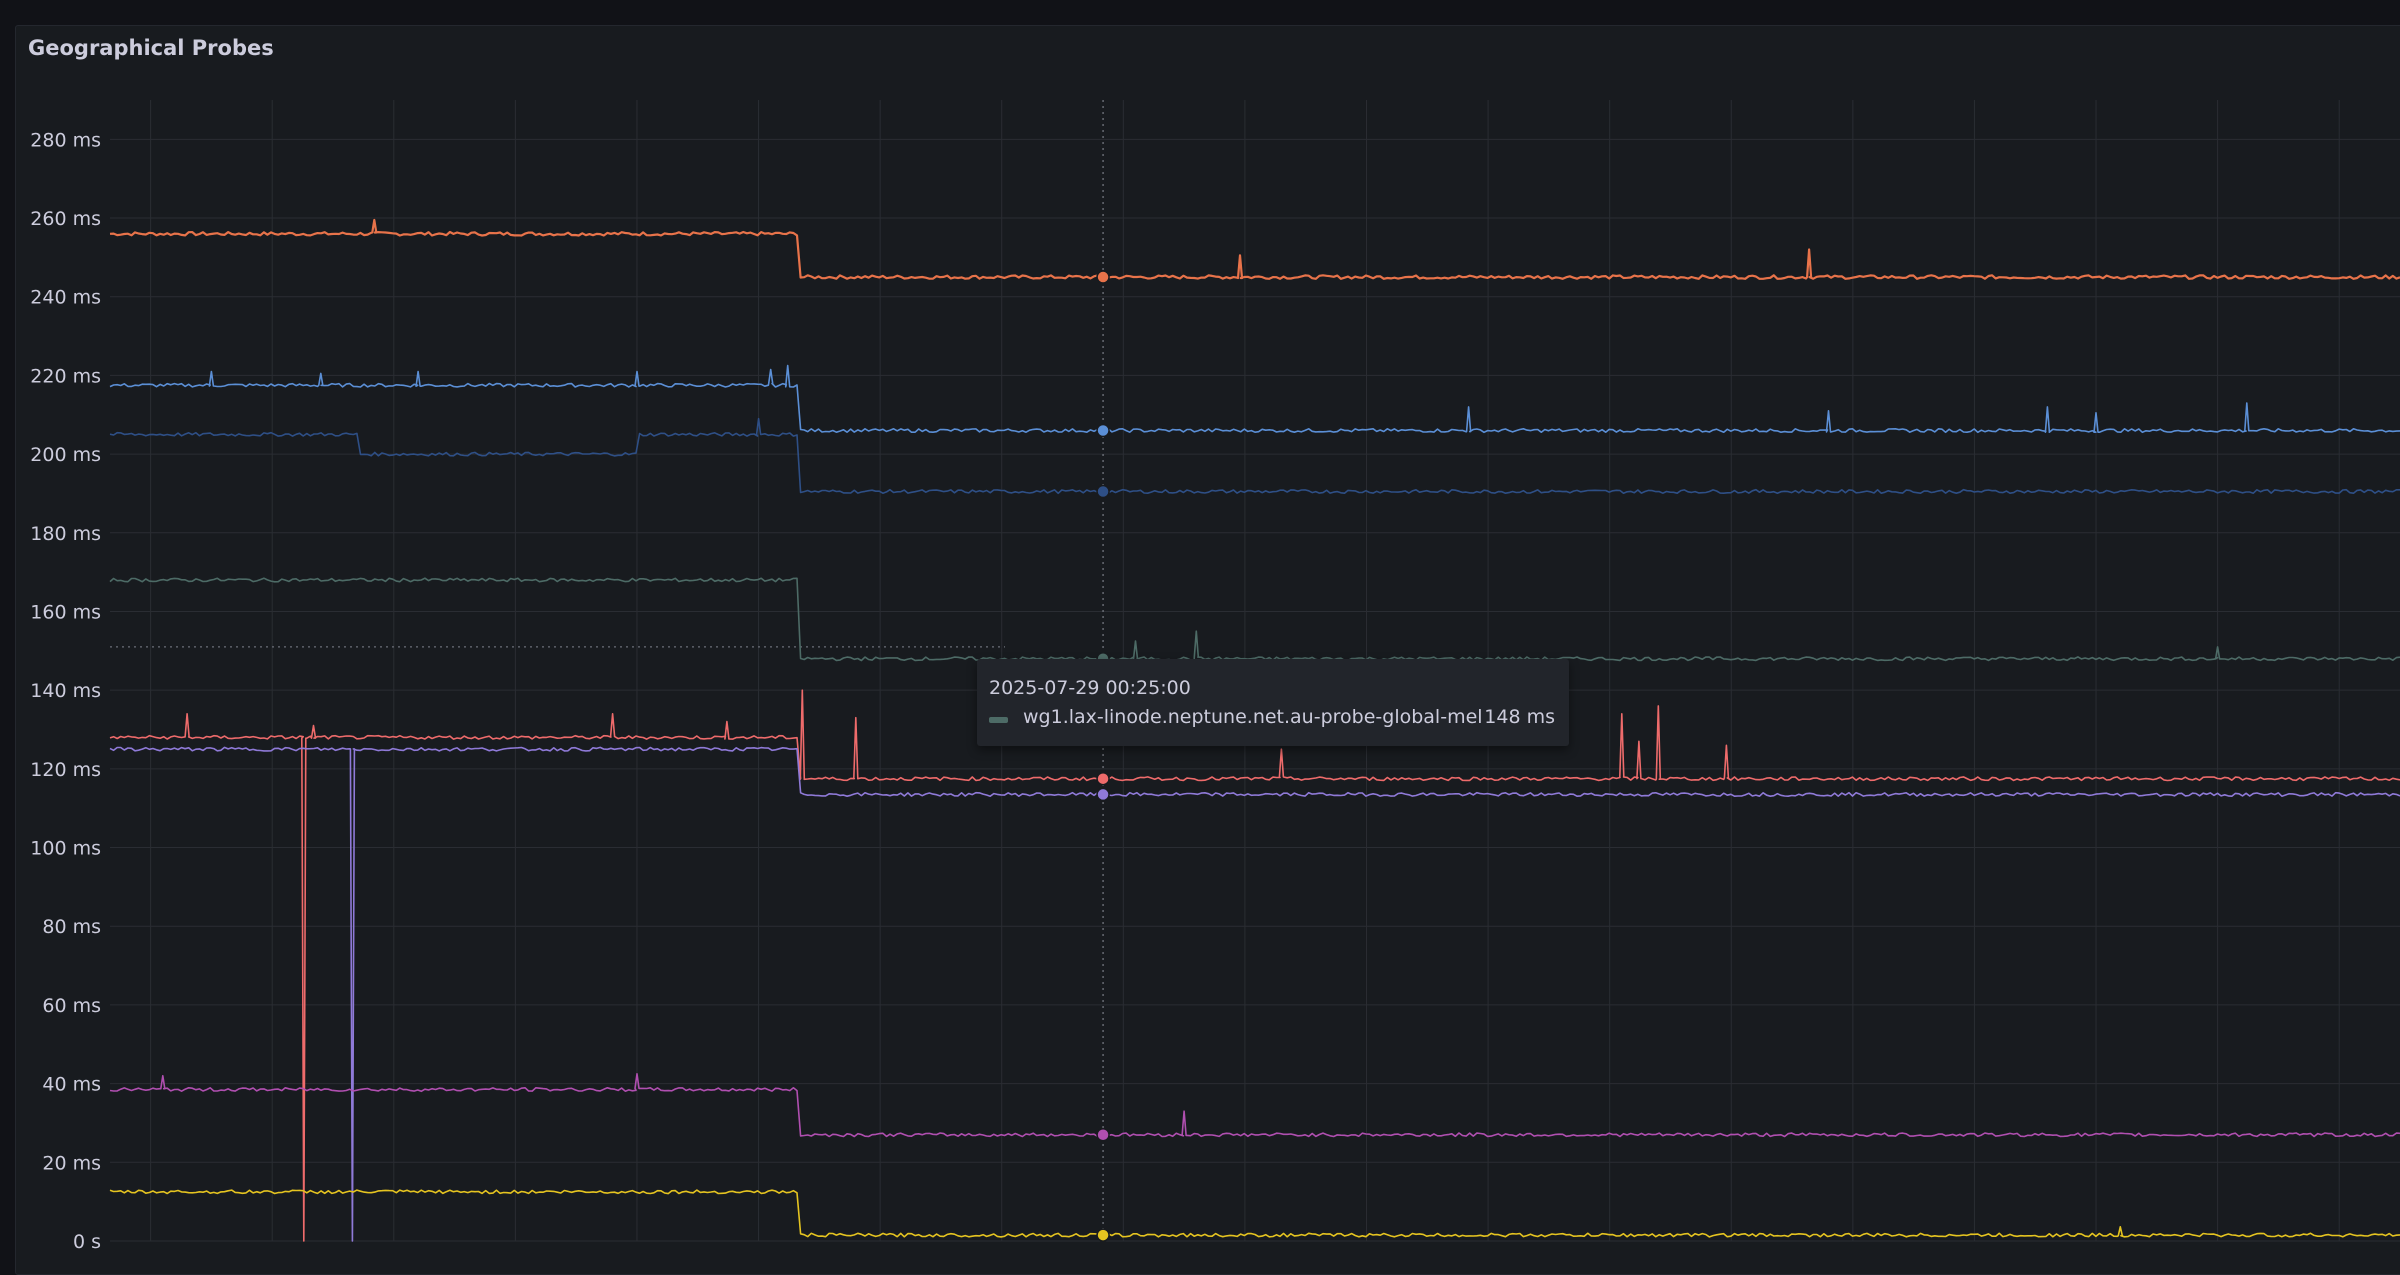 The width and height of the screenshot is (2400, 1275). Describe the element at coordinates (65, 140) in the screenshot. I see `y-tick-label: 280 ms` at that location.